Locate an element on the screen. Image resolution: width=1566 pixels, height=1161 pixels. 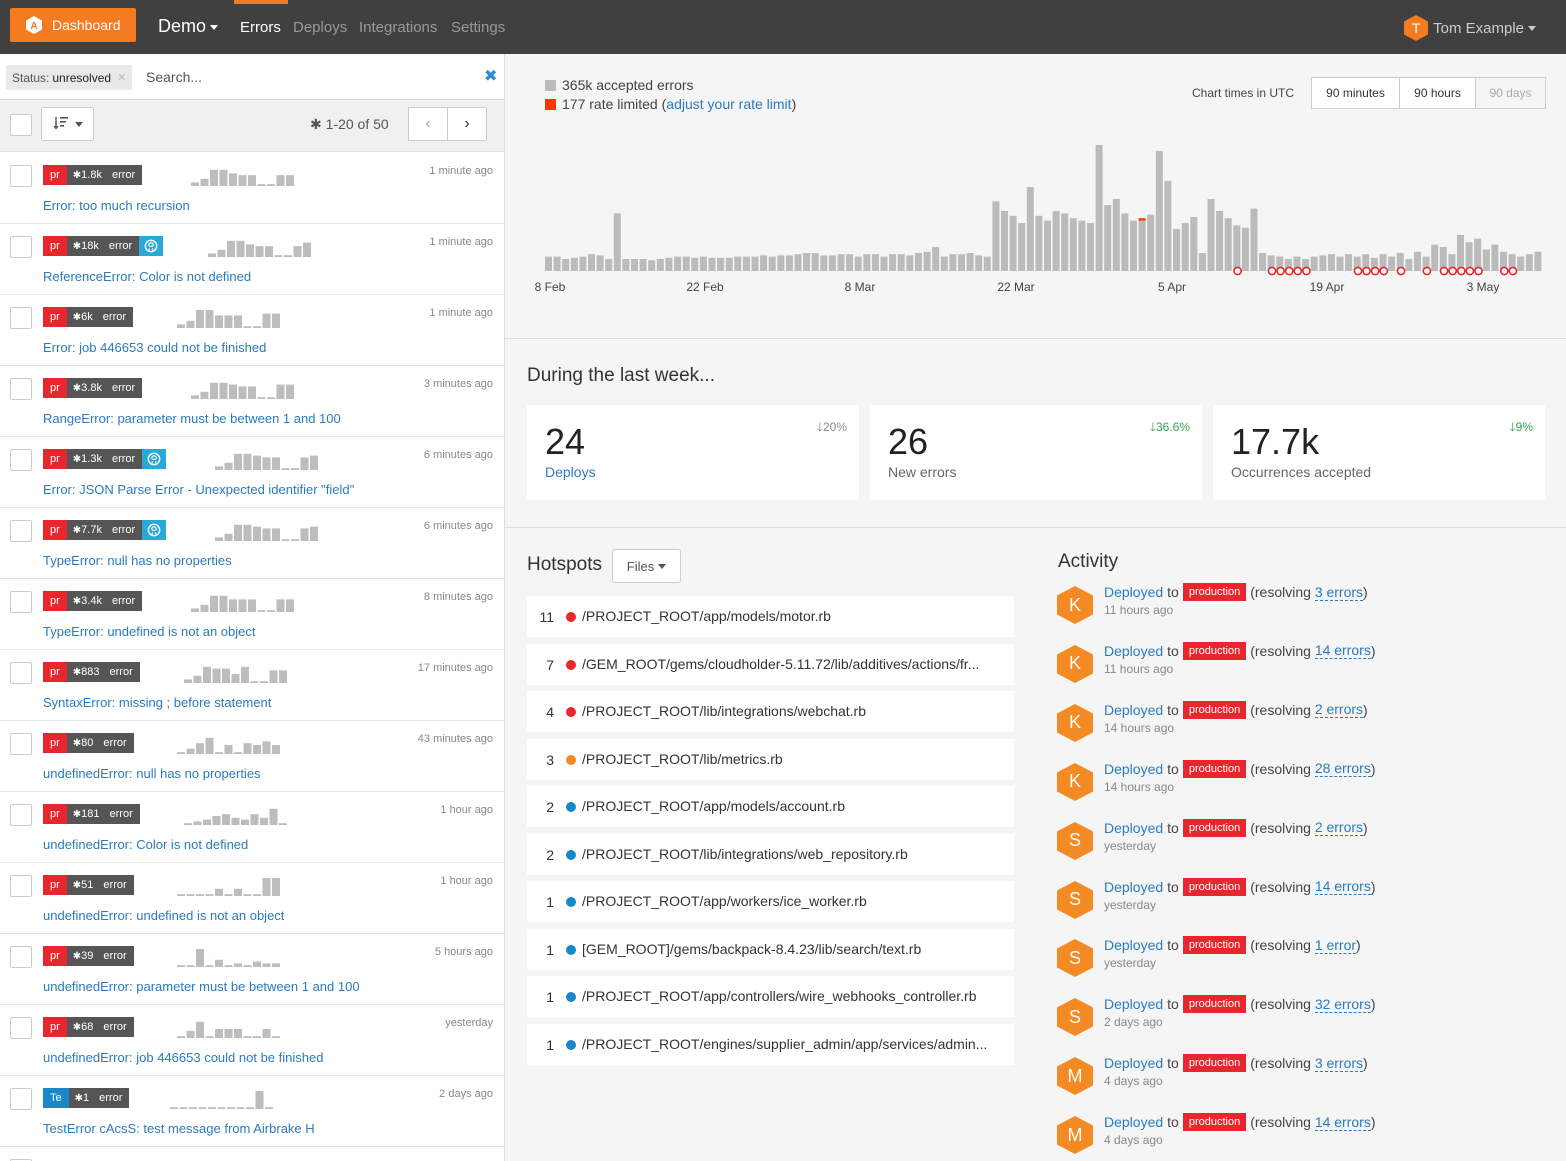
tab-settings: Settings is located at coordinates (478, 27).